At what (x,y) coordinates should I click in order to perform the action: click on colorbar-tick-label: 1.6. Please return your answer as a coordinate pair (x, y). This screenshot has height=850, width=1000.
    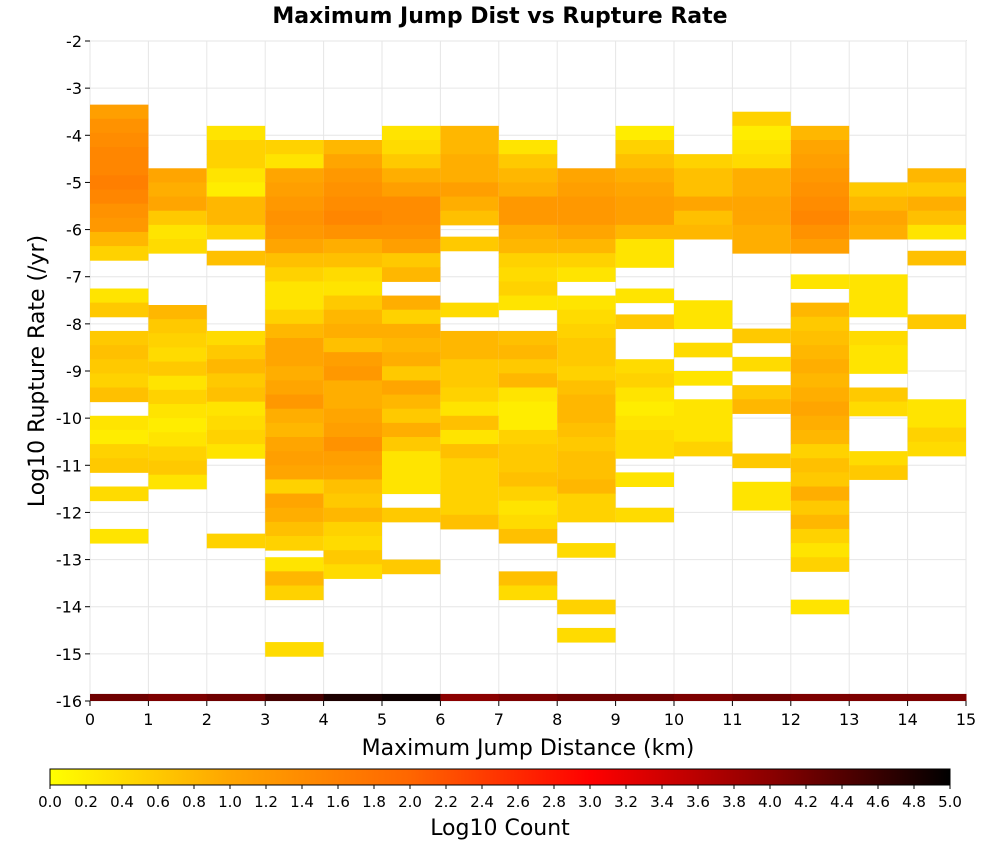
    Looking at the image, I should click on (338, 802).